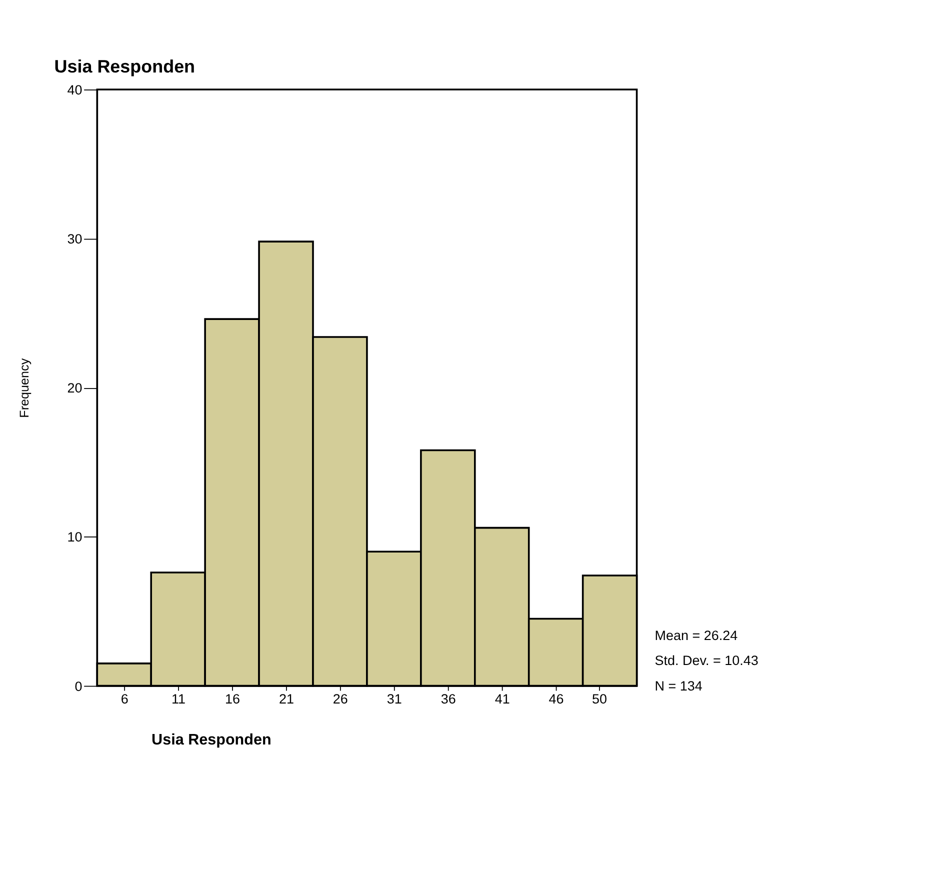 Image resolution: width=939 pixels, height=870 pixels. What do you see at coordinates (78, 686) in the screenshot?
I see `y-tick-label: 0` at bounding box center [78, 686].